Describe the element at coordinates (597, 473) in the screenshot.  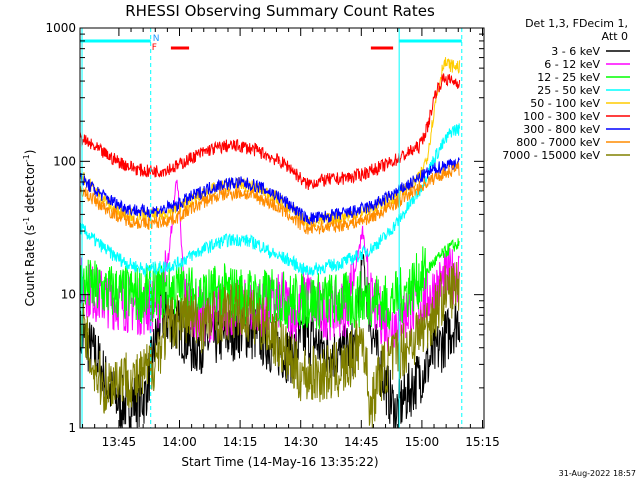
I see `timestamp: 31-Aug-2022 18:57` at that location.